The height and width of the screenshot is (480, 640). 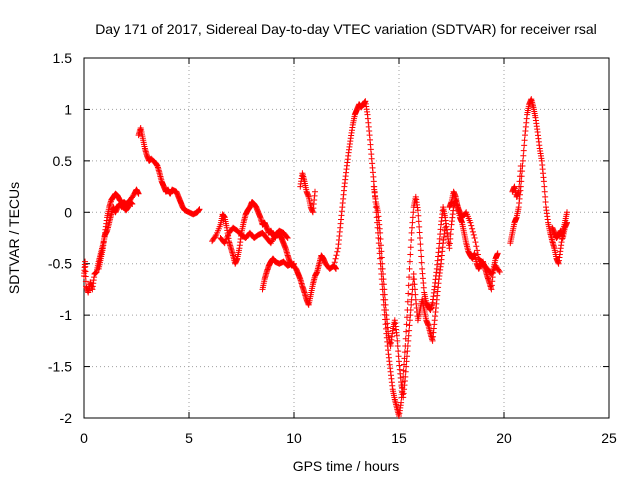 I want to click on y-tick-label: 1, so click(x=68, y=109).